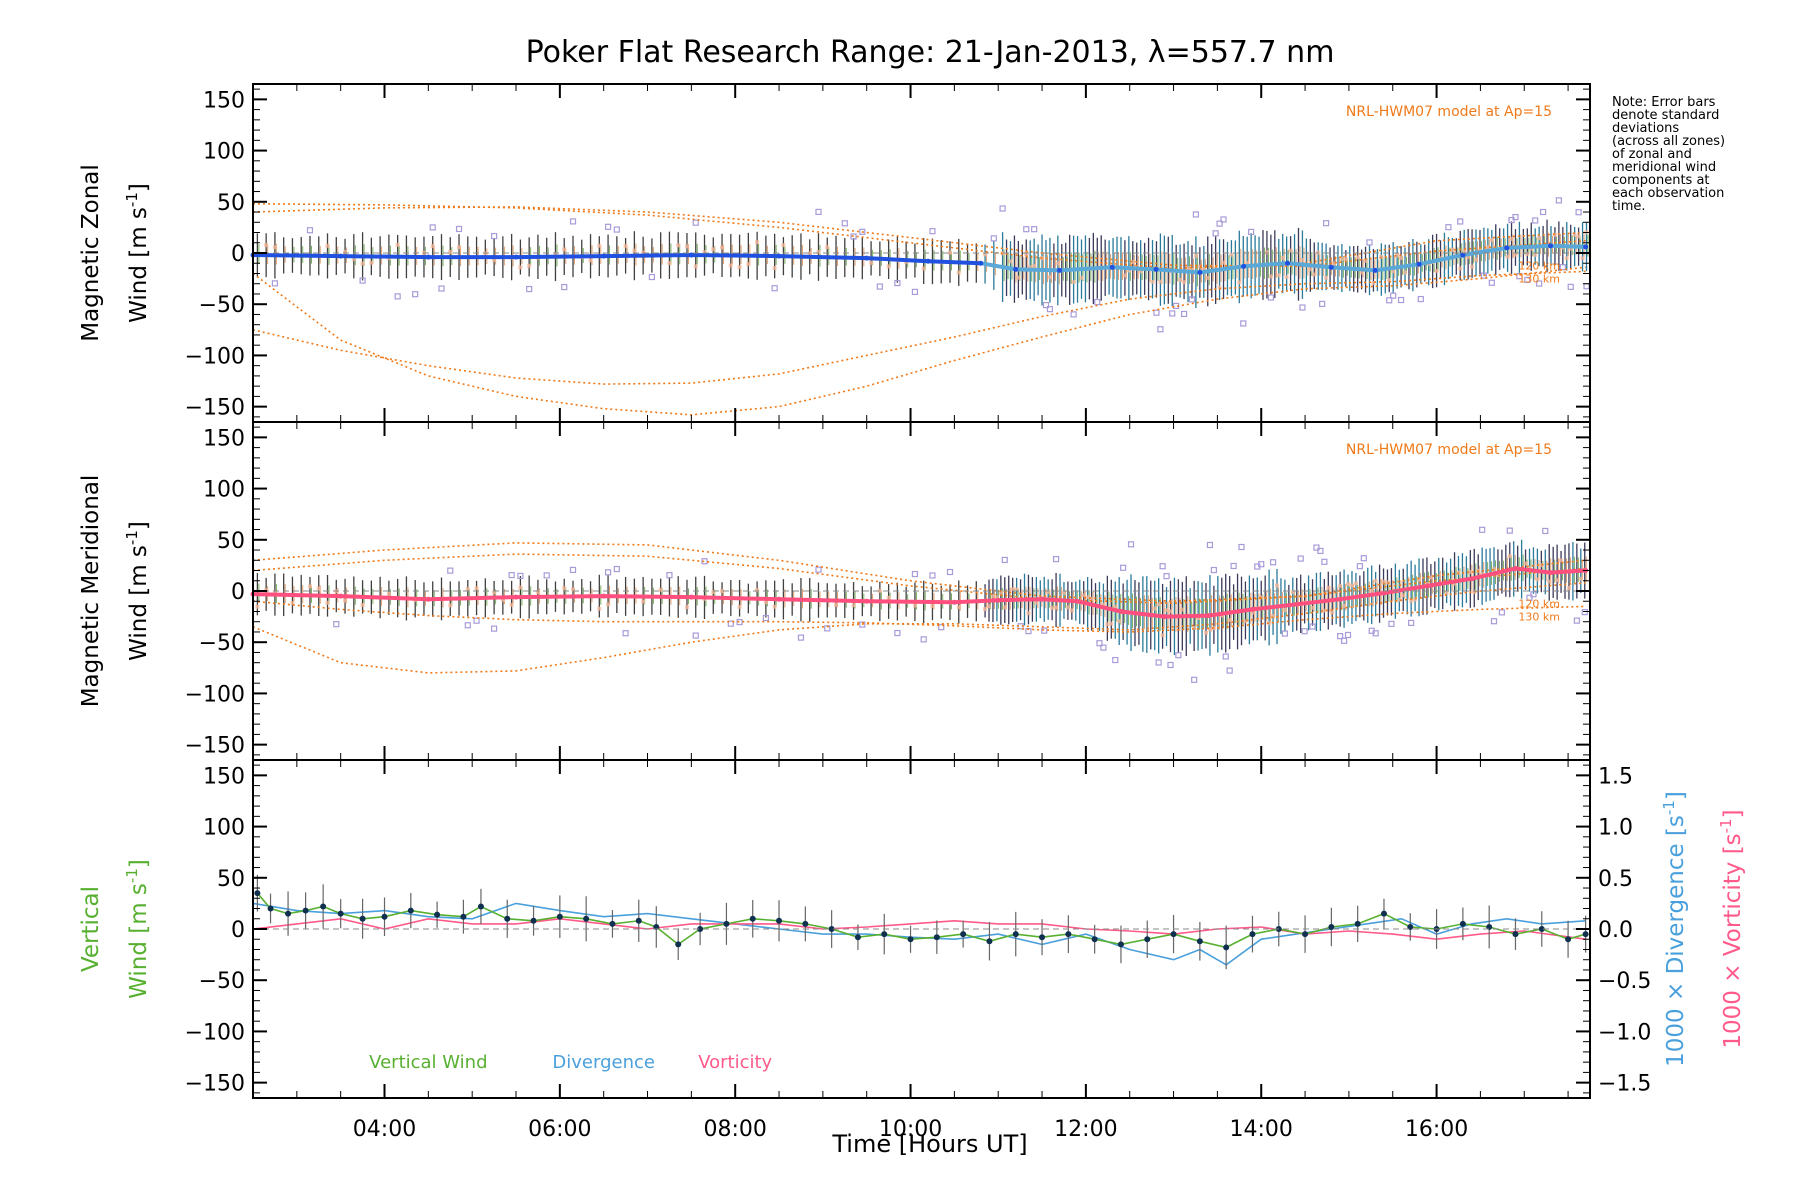  I want to click on vertical-ylabel-unit: Wind [m s, so click(139, 941).